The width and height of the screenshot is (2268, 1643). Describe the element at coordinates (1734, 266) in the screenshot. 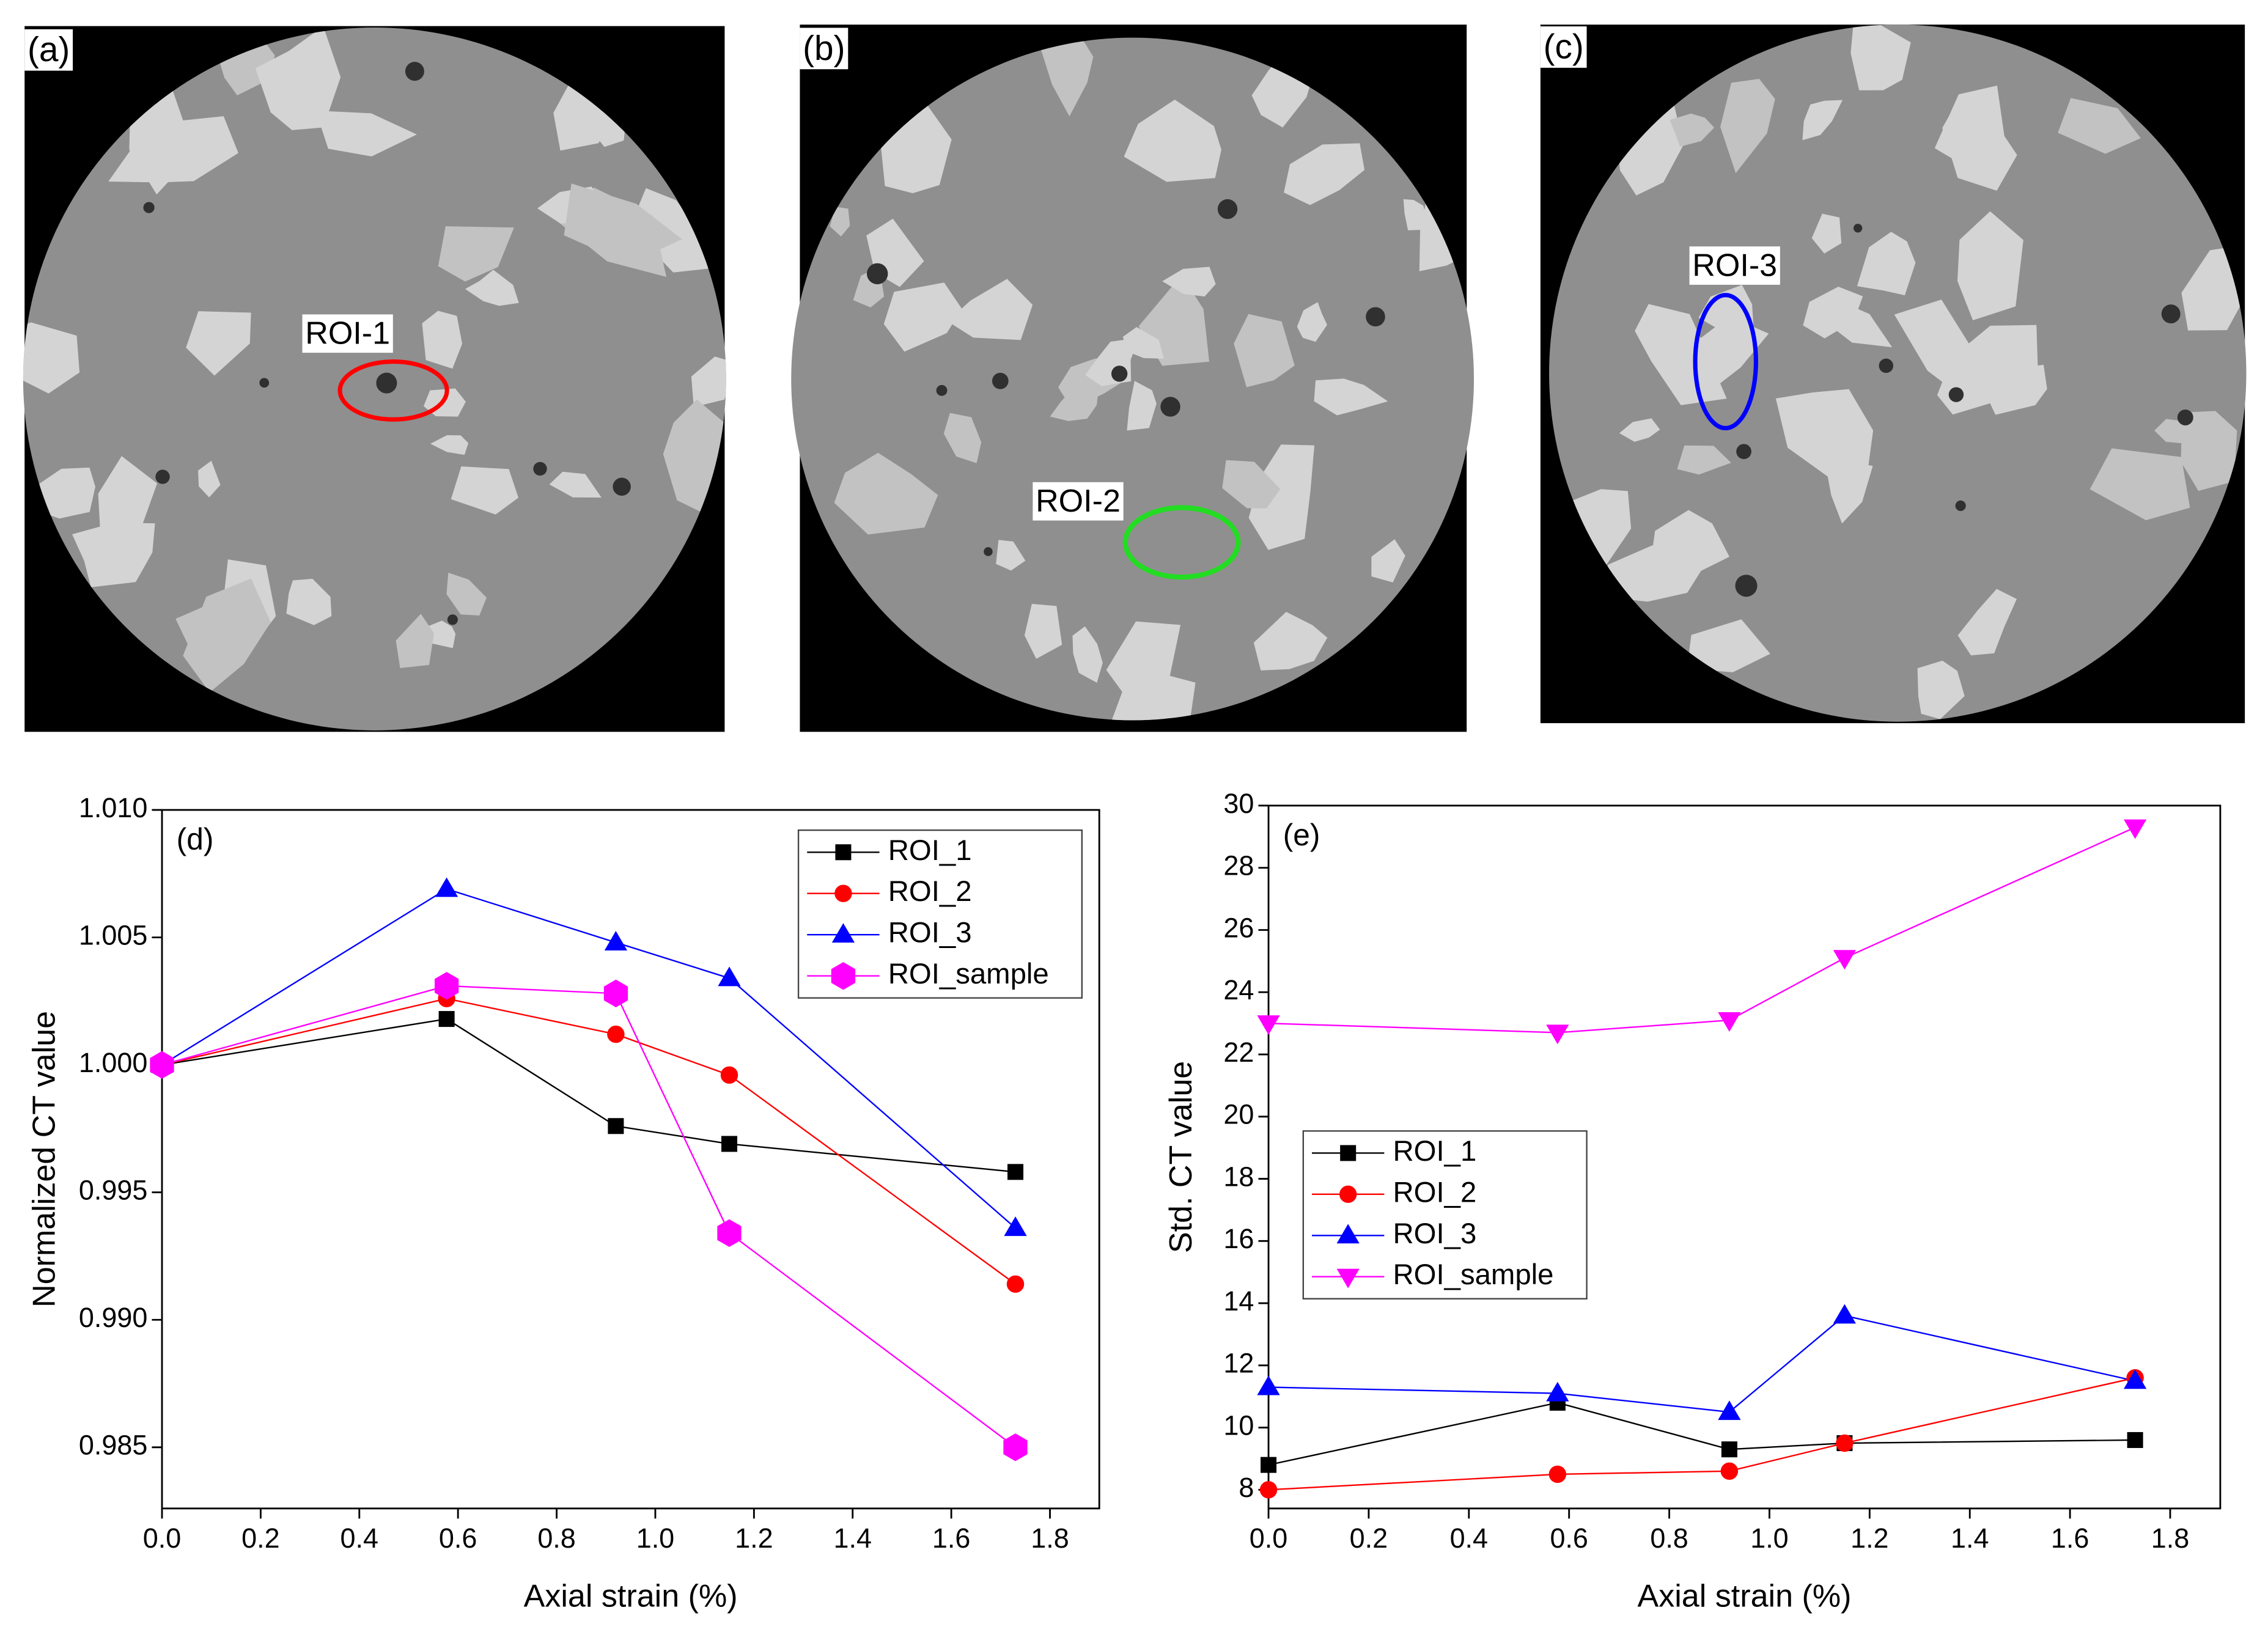

I see `roi-label: ROI-3` at that location.